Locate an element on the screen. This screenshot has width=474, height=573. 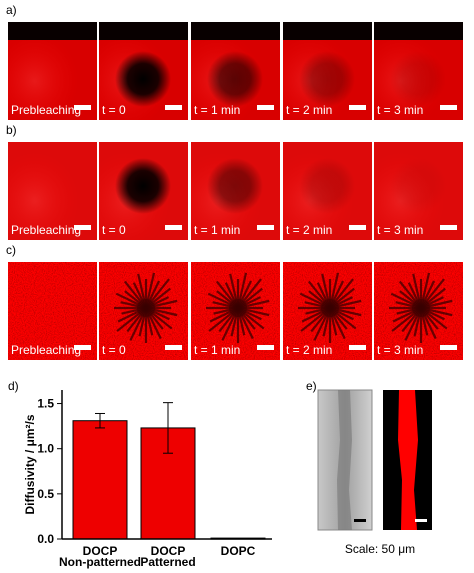
panel-label: a) is located at coordinates (11, 10).